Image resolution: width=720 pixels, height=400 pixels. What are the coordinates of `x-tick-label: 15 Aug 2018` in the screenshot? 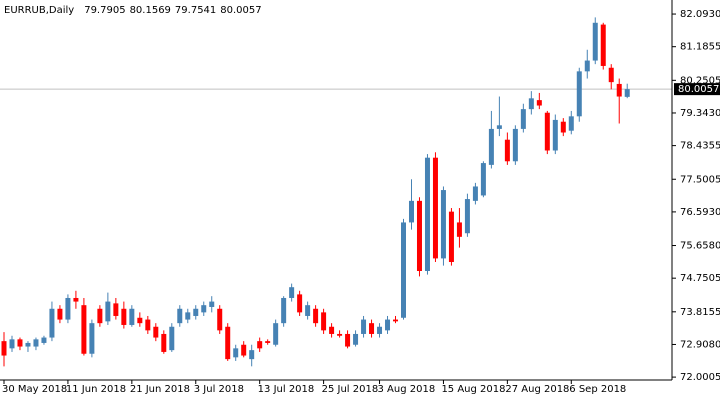 It's located at (473, 389).